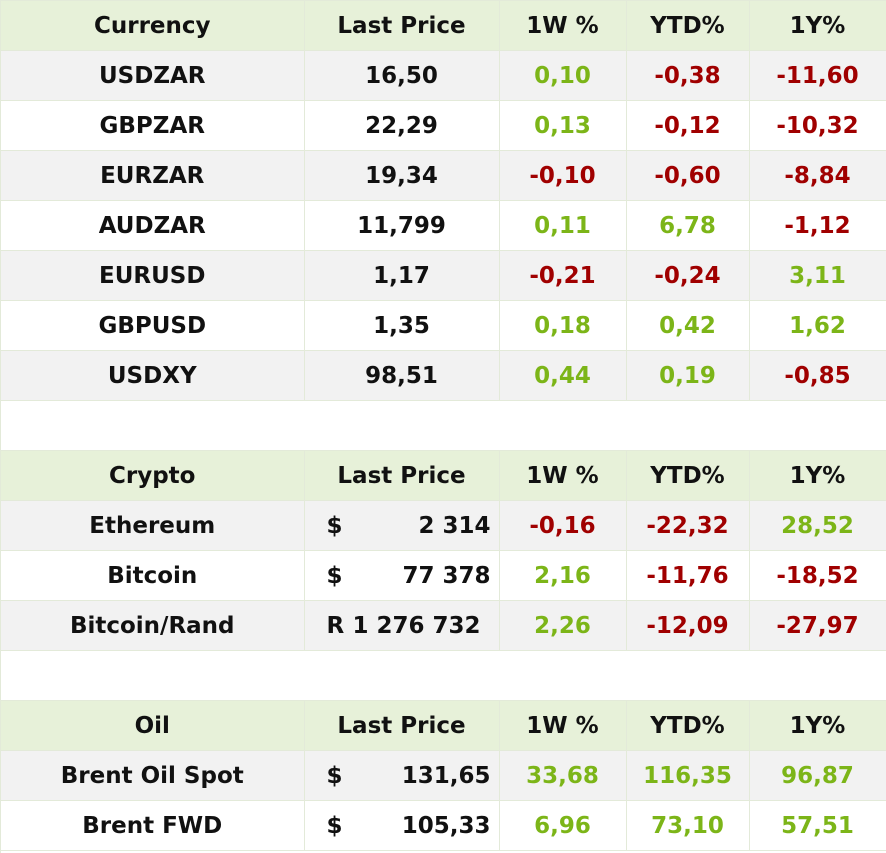 The image size is (886, 853). I want to click on change-1w: -0,10, so click(563, 175).